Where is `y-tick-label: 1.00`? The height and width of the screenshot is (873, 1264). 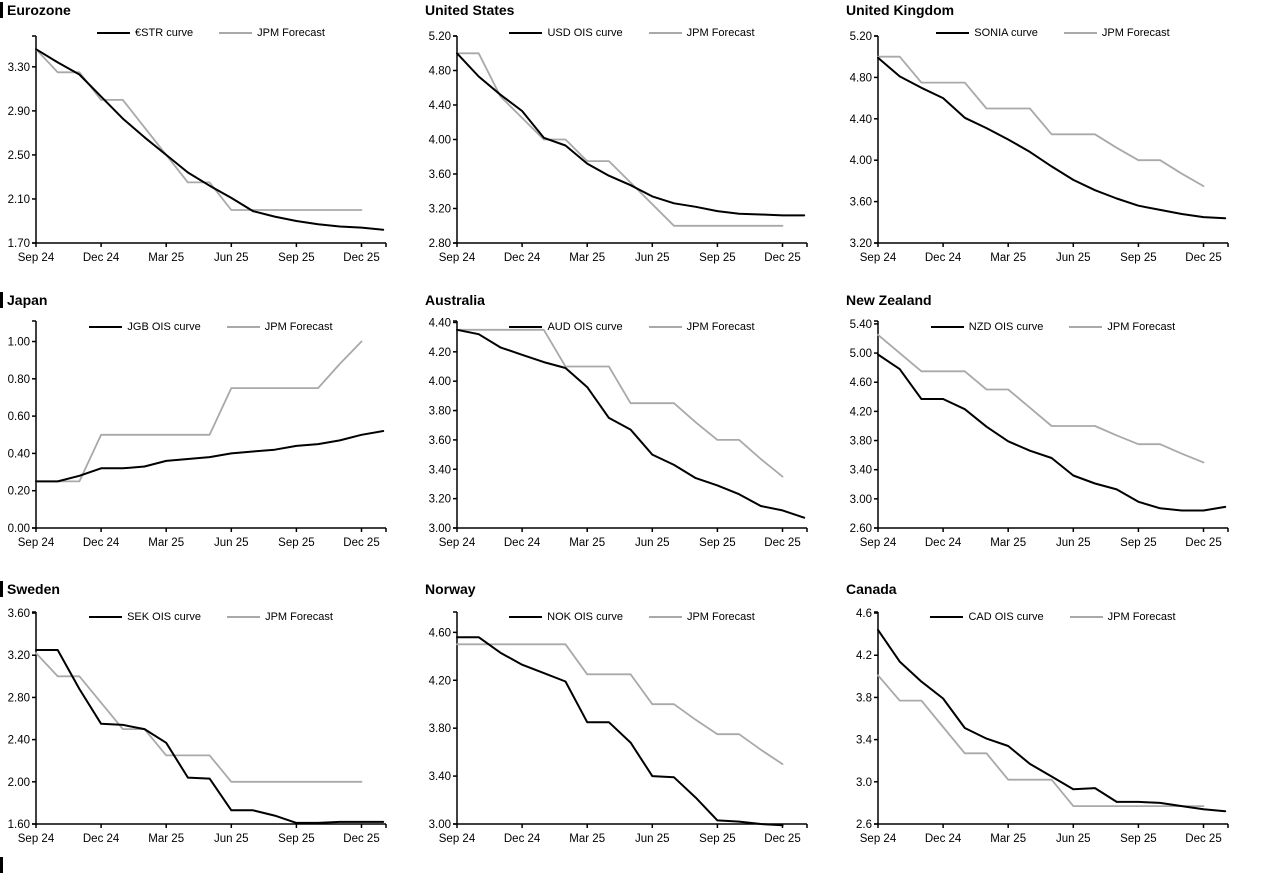
y-tick-label: 1.00 is located at coordinates (19, 343).